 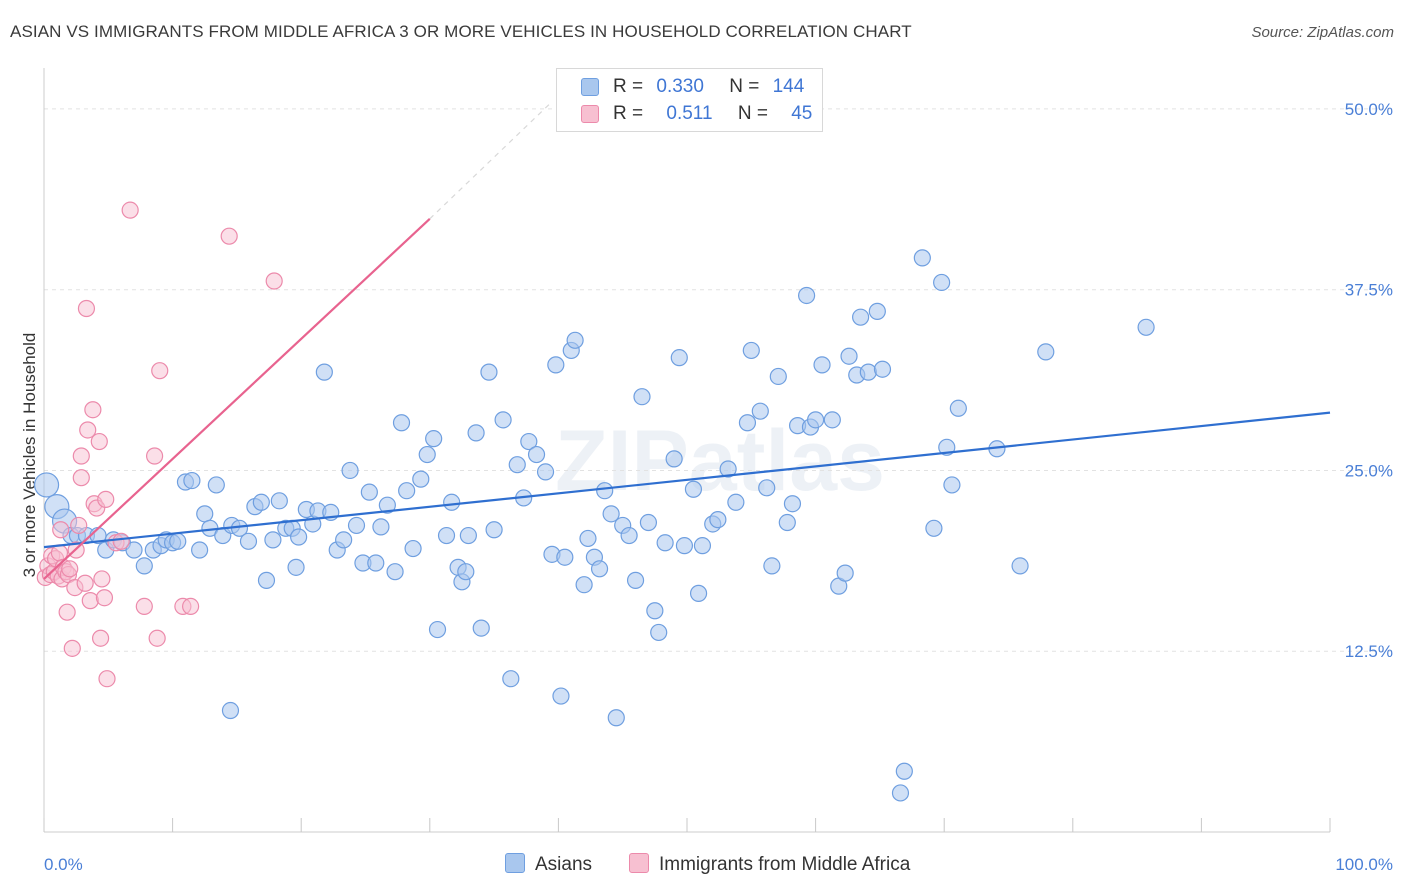 What do you see at coordinates (628, 86) in the screenshot?
I see `legend-r-label: R =` at bounding box center [628, 86].